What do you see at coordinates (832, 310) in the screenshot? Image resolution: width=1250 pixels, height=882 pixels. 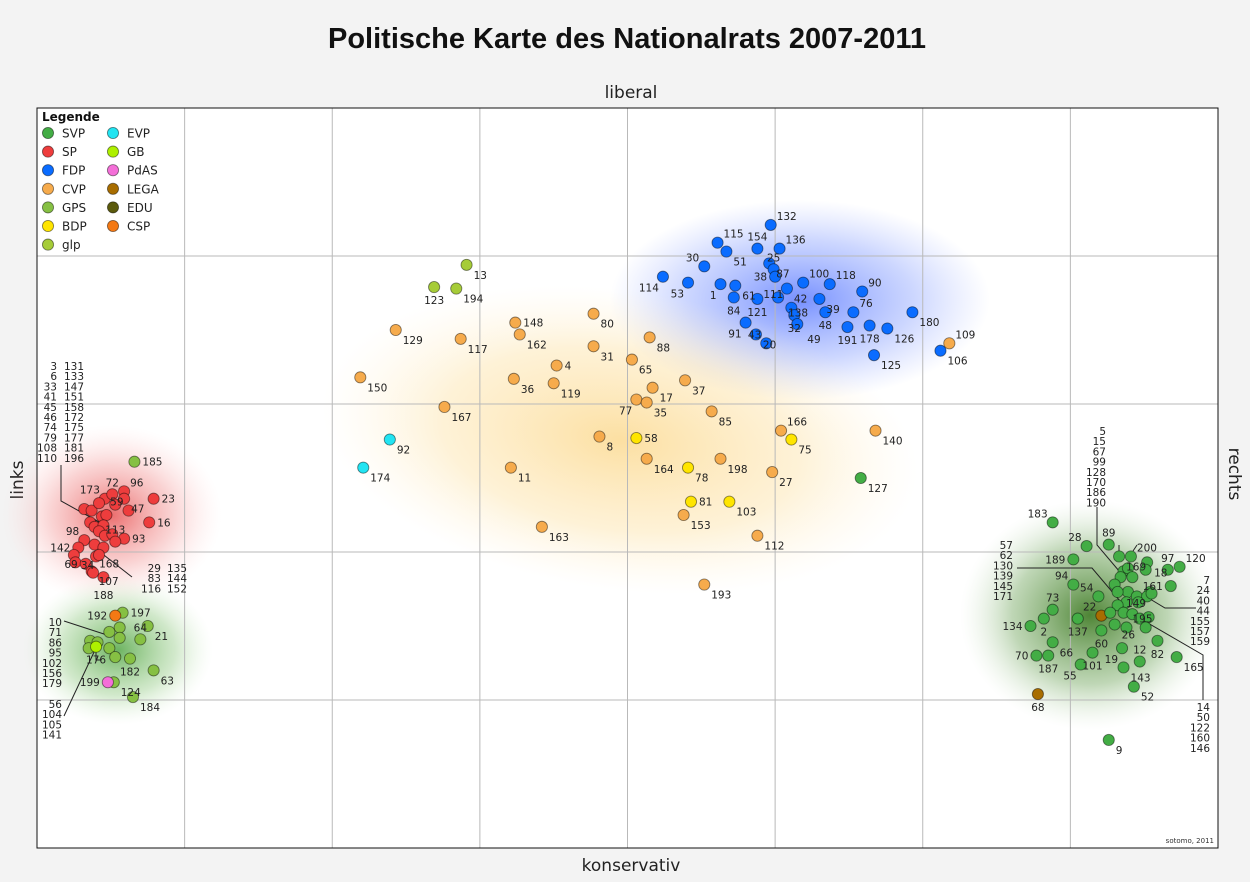 I see `data-point-label: 39` at bounding box center [832, 310].